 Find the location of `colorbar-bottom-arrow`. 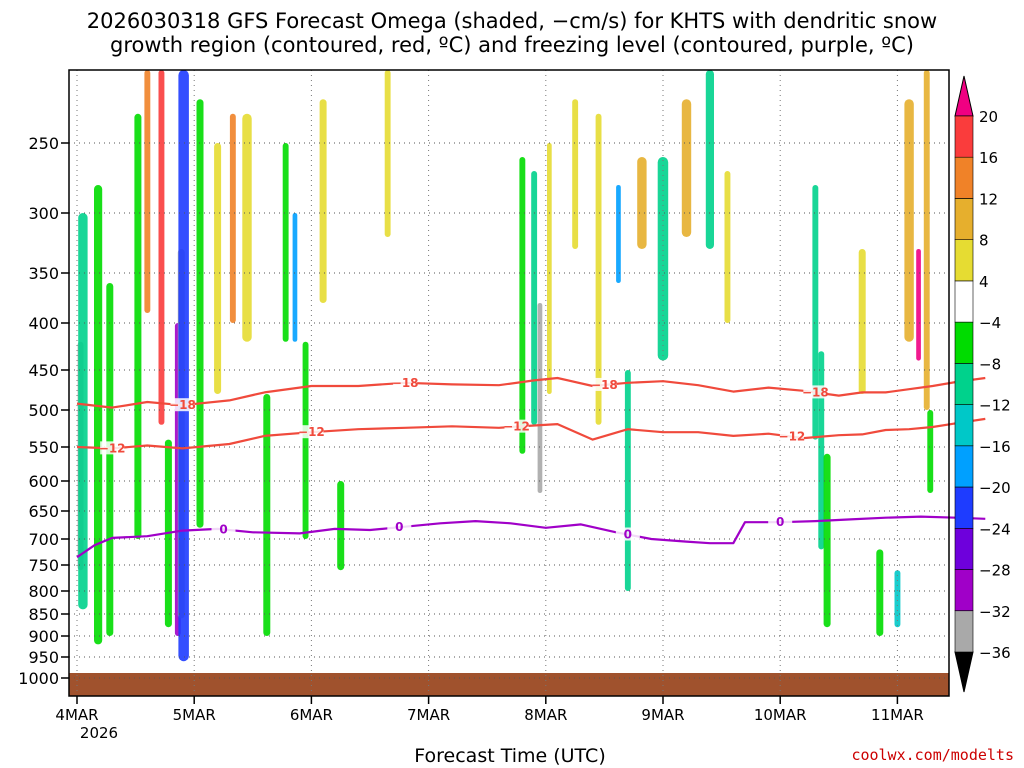

colorbar-bottom-arrow is located at coordinates (964, 672).